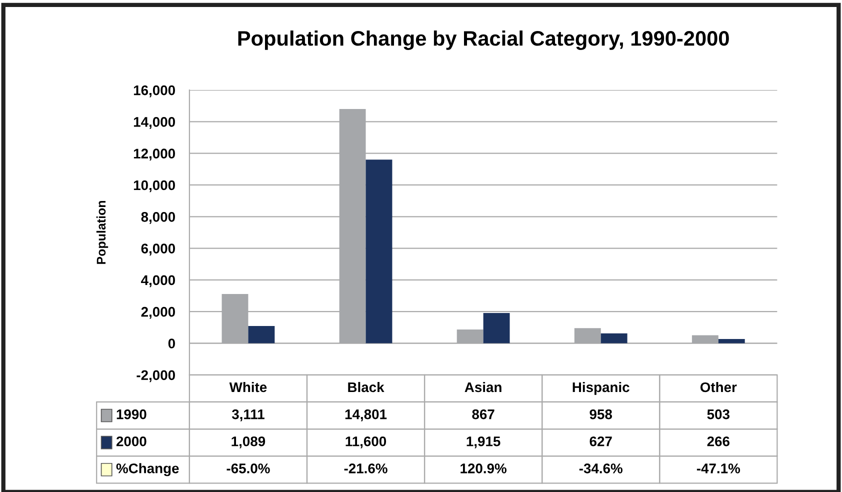 The height and width of the screenshot is (492, 842). Describe the element at coordinates (249, 442) in the screenshot. I see `data-label: 1,089` at that location.